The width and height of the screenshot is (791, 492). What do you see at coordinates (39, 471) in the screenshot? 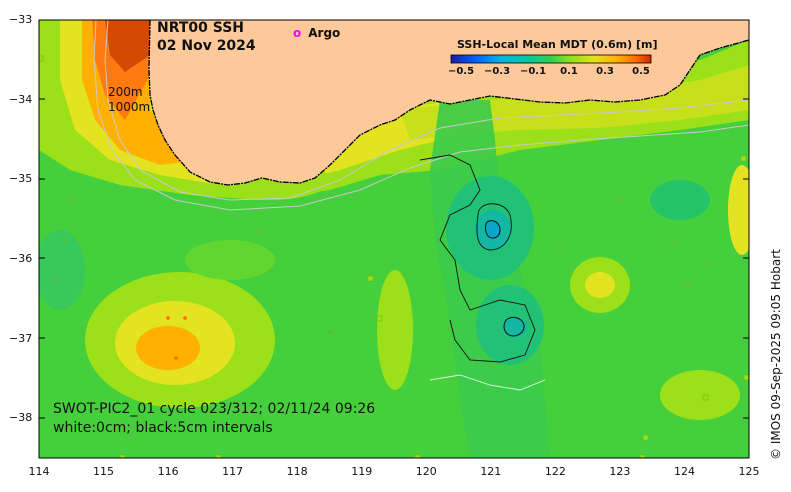
I see `x-tick-label: 114` at bounding box center [39, 471].